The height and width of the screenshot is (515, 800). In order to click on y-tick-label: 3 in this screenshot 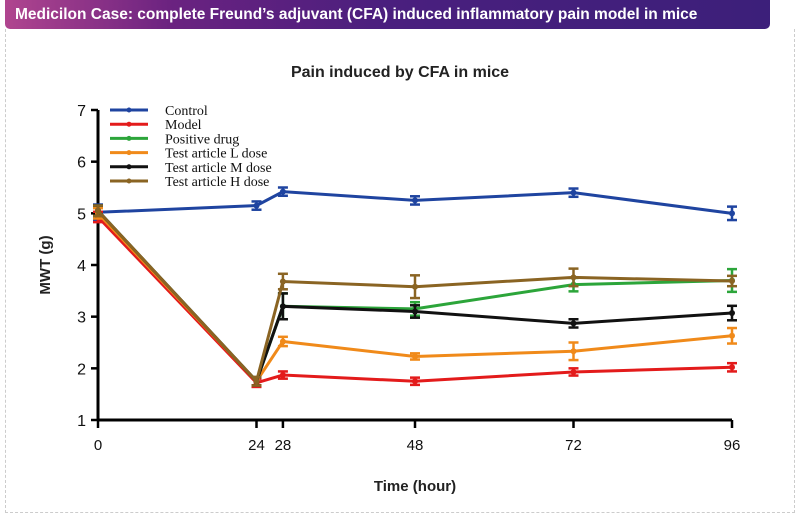, I will do `click(81, 318)`.